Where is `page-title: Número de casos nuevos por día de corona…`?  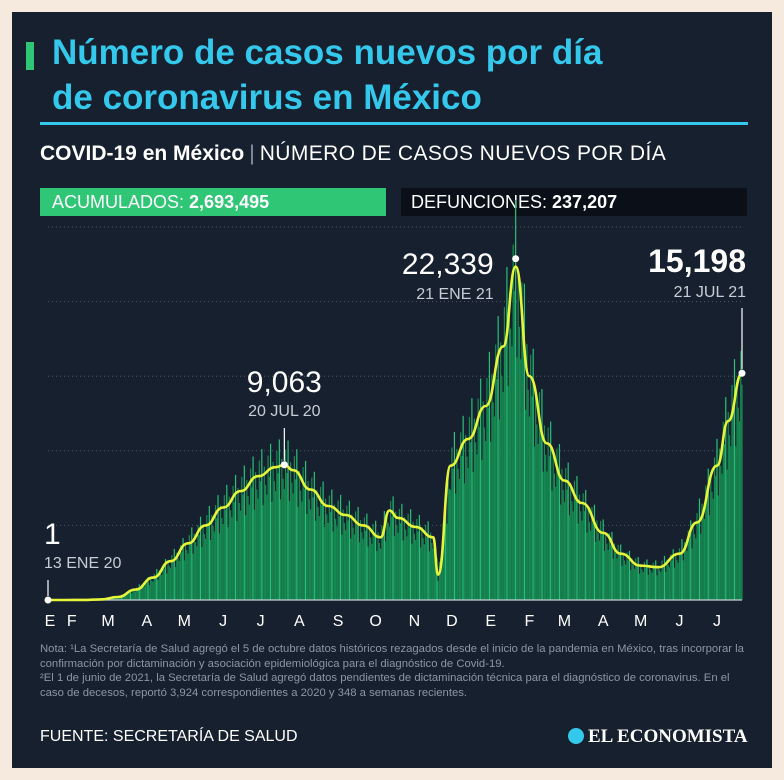
page-title: Número de casos nuevos por día de corona… is located at coordinates (402, 75).